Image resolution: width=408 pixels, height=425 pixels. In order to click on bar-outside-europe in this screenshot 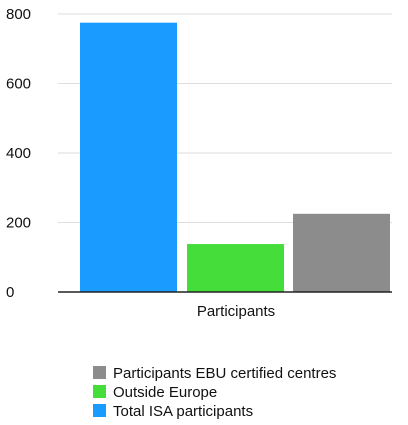, I will do `click(235, 268)`.